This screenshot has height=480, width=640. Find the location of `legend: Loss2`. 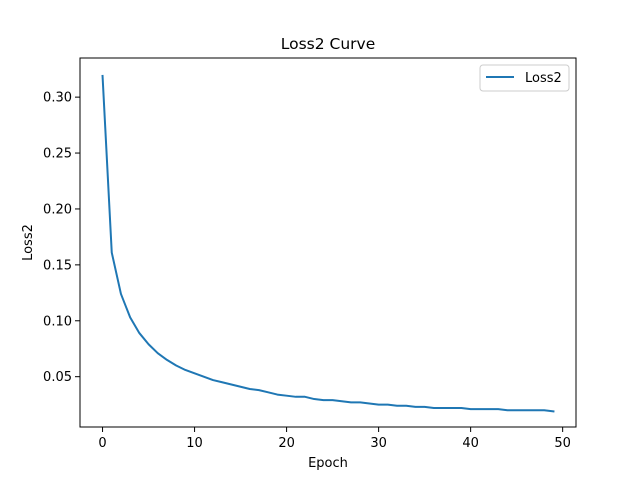

legend: Loss2 is located at coordinates (524, 78).